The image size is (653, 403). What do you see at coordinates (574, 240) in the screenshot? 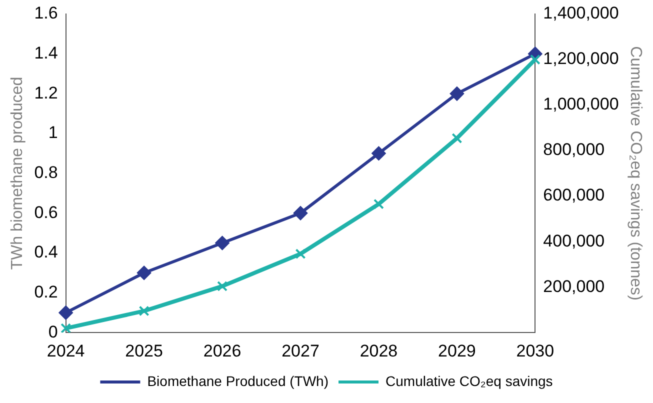
I see `y2-tick-label: 400,000` at bounding box center [574, 240].